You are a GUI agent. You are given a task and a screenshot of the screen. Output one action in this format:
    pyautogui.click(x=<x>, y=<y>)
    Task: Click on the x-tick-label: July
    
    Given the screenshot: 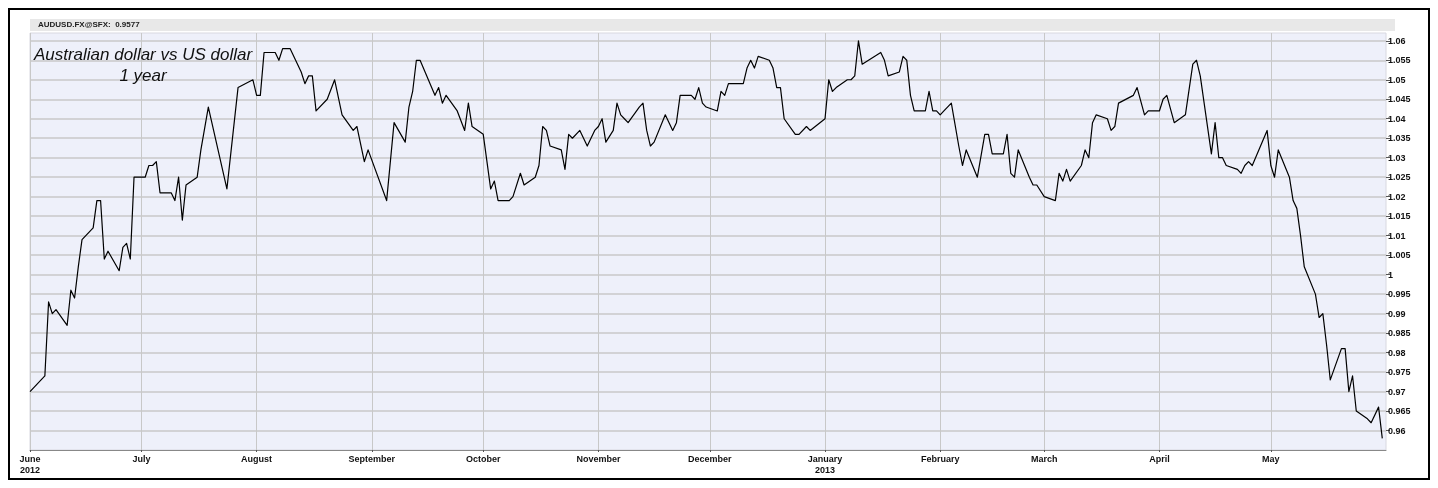 What is the action you would take?
    pyautogui.click(x=141, y=458)
    